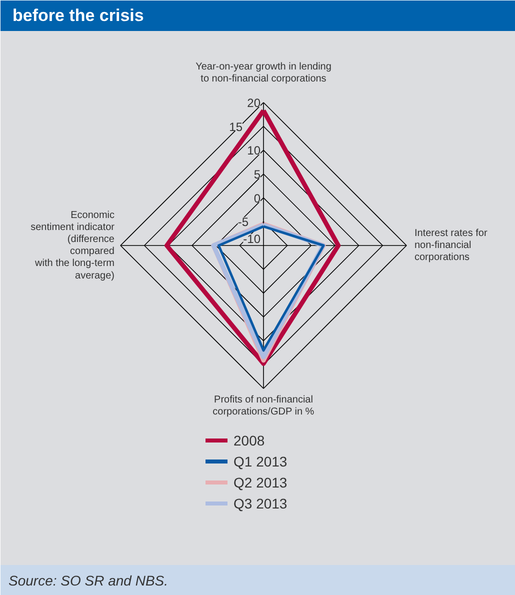  What do you see at coordinates (236, 127) in the screenshot?
I see `y-tick-label: 15` at bounding box center [236, 127].